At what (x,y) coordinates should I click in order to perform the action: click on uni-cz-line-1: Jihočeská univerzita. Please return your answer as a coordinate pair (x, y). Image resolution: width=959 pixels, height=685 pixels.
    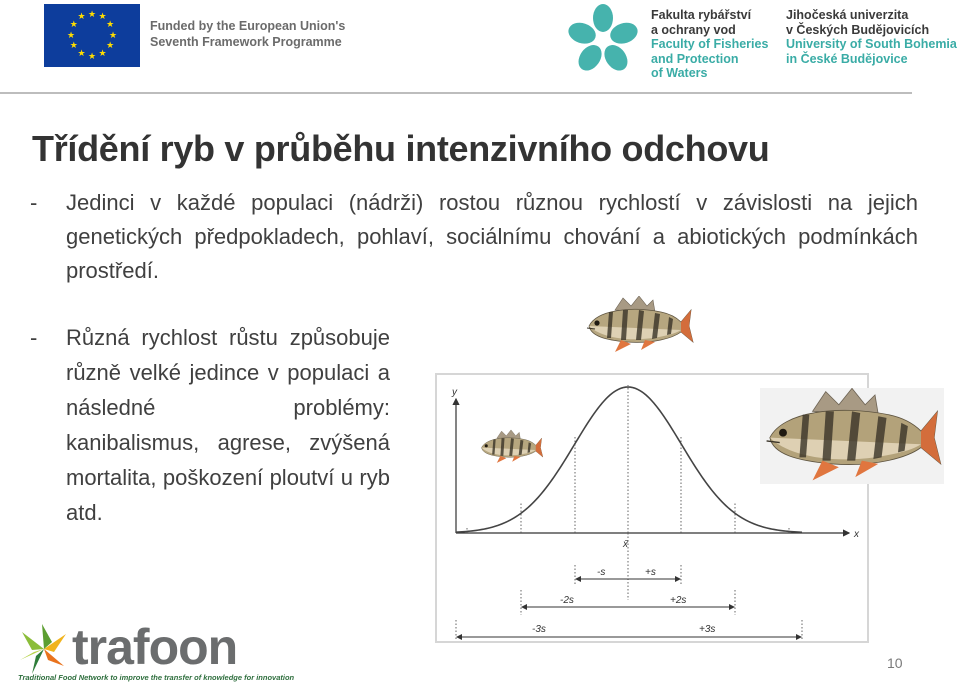
    Looking at the image, I should click on (847, 15).